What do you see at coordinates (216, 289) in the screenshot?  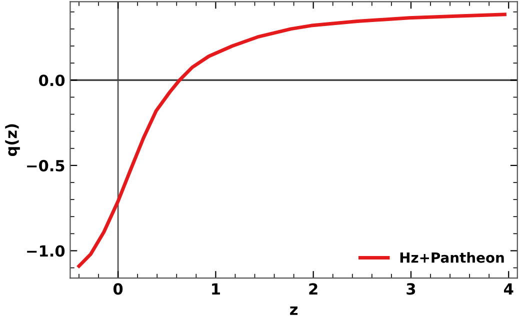 I see `x-tick-label: 1` at bounding box center [216, 289].